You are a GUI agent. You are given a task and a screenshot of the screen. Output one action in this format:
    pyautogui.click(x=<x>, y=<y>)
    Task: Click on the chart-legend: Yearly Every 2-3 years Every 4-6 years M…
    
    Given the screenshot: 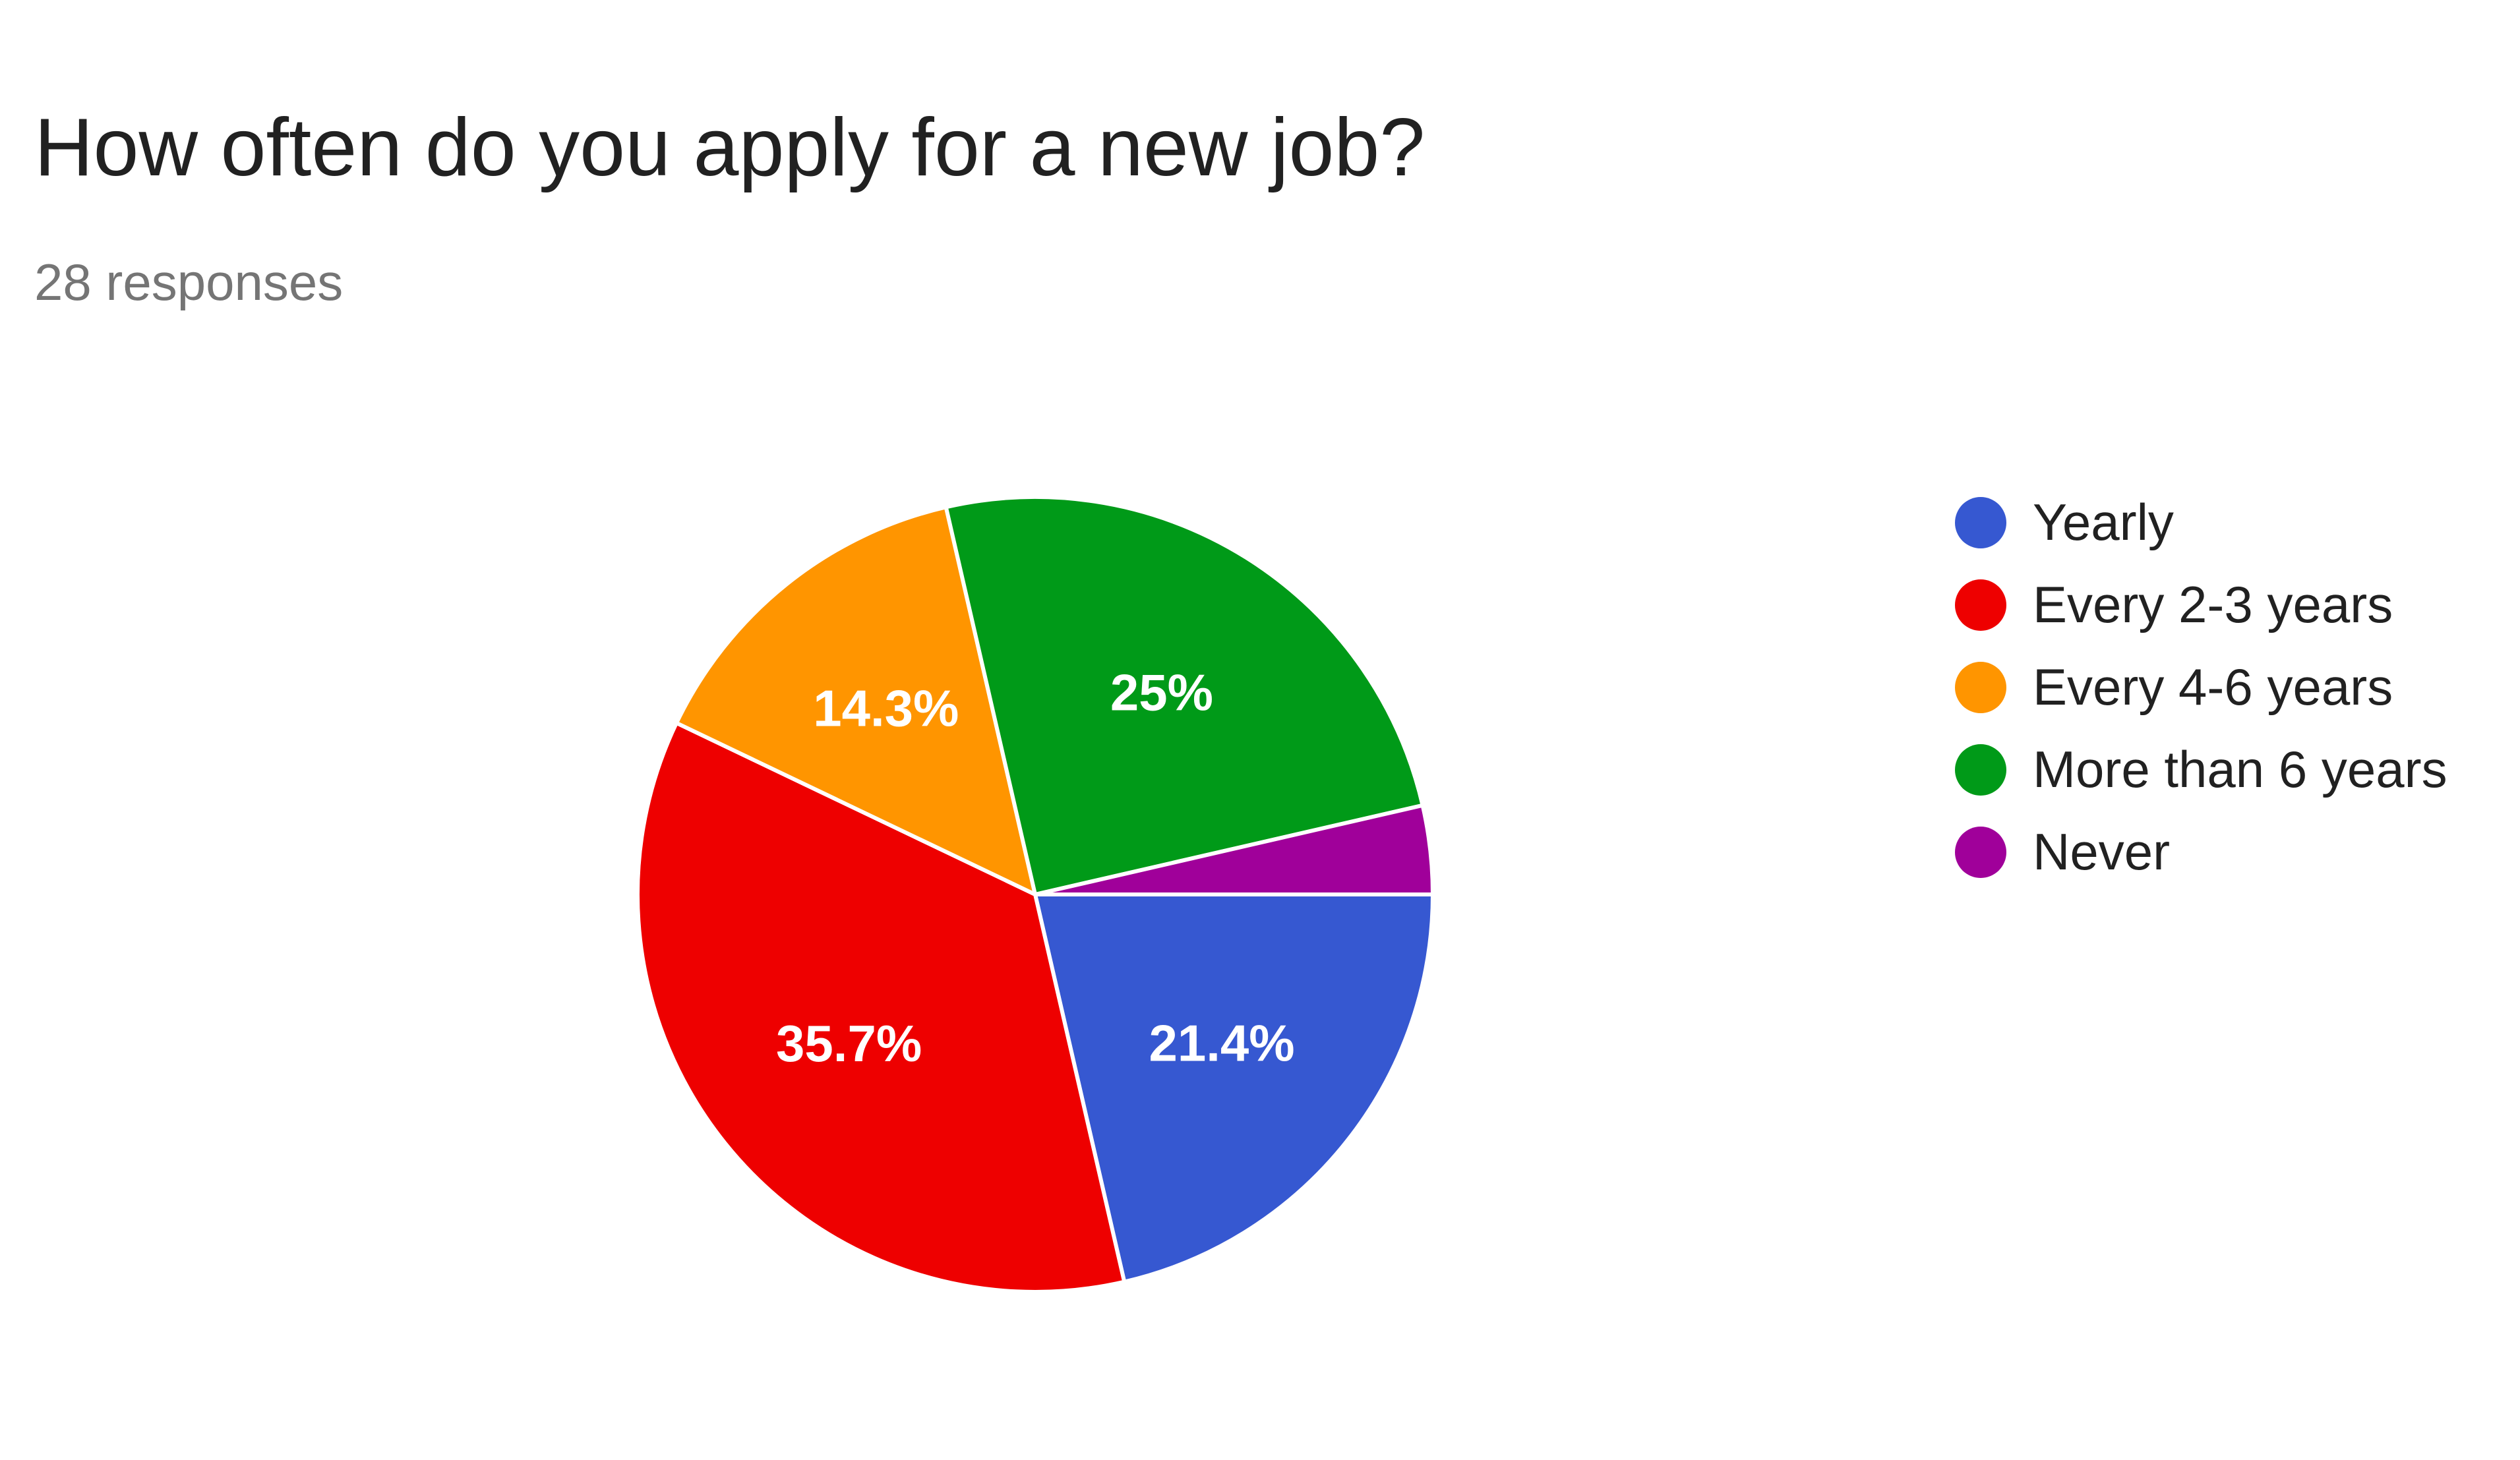 What is the action you would take?
    pyautogui.click(x=2201, y=687)
    